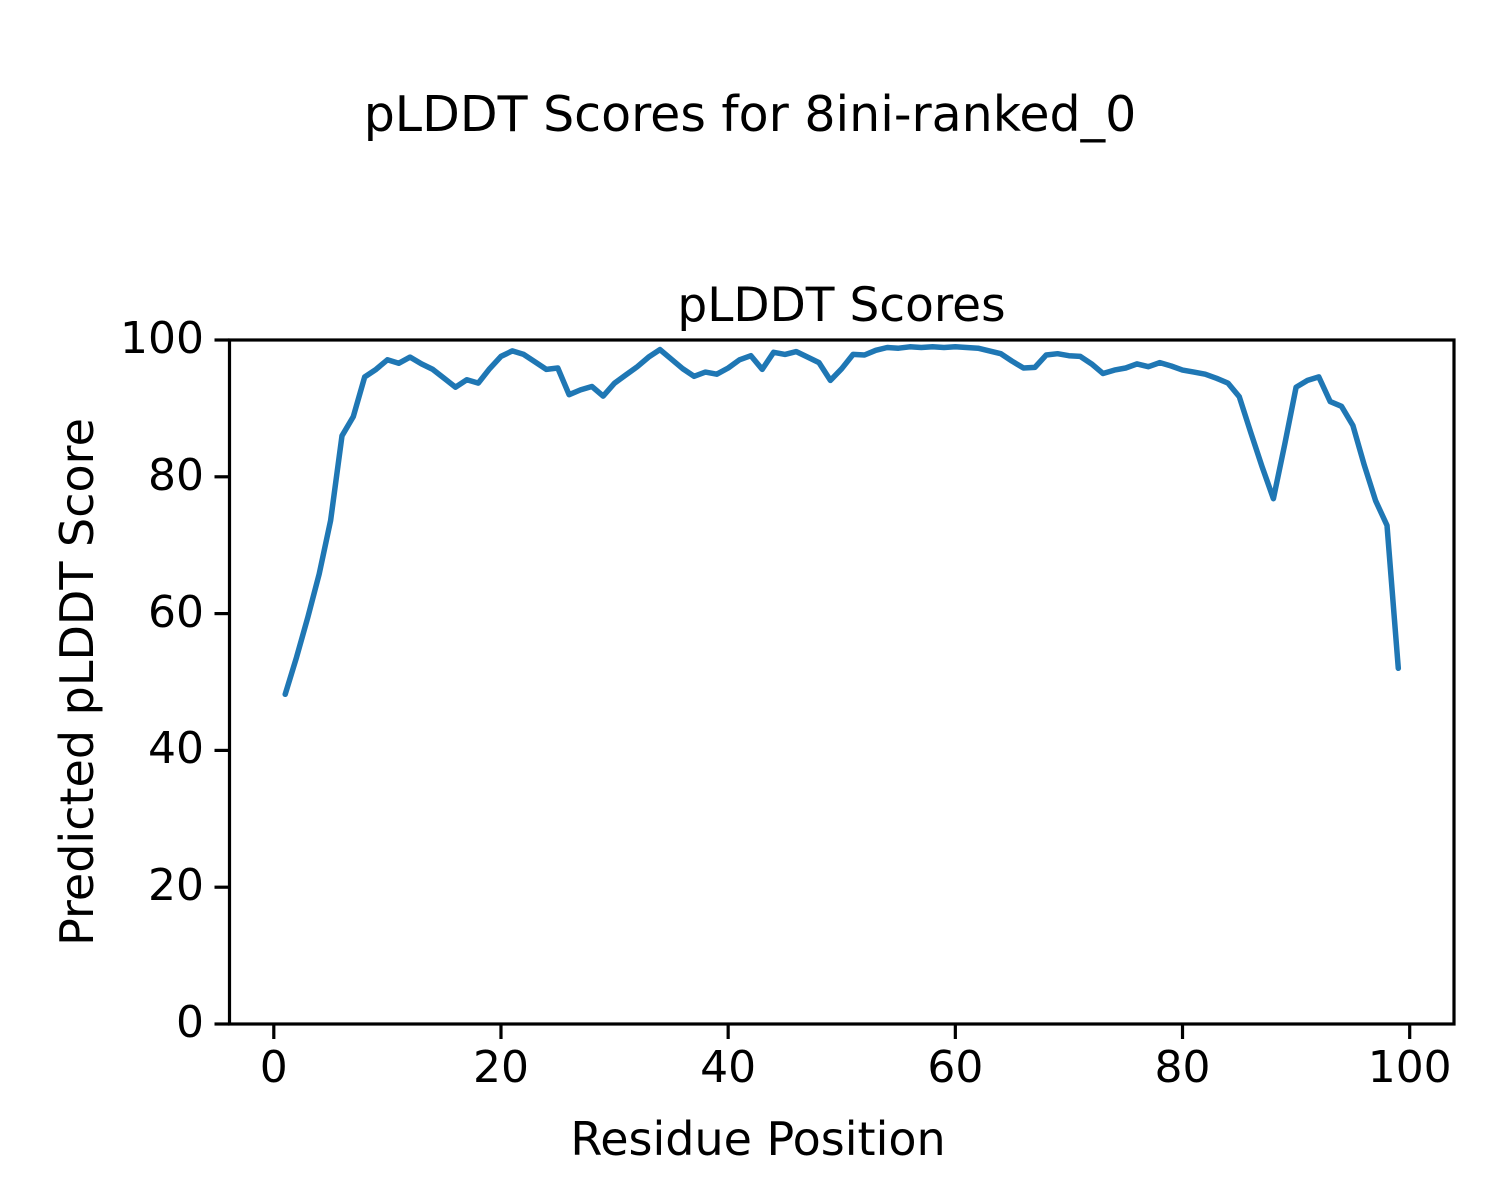 Image resolution: width=1500 pixels, height=1200 pixels. I want to click on x-tick-label: 100, so click(1409, 1067).